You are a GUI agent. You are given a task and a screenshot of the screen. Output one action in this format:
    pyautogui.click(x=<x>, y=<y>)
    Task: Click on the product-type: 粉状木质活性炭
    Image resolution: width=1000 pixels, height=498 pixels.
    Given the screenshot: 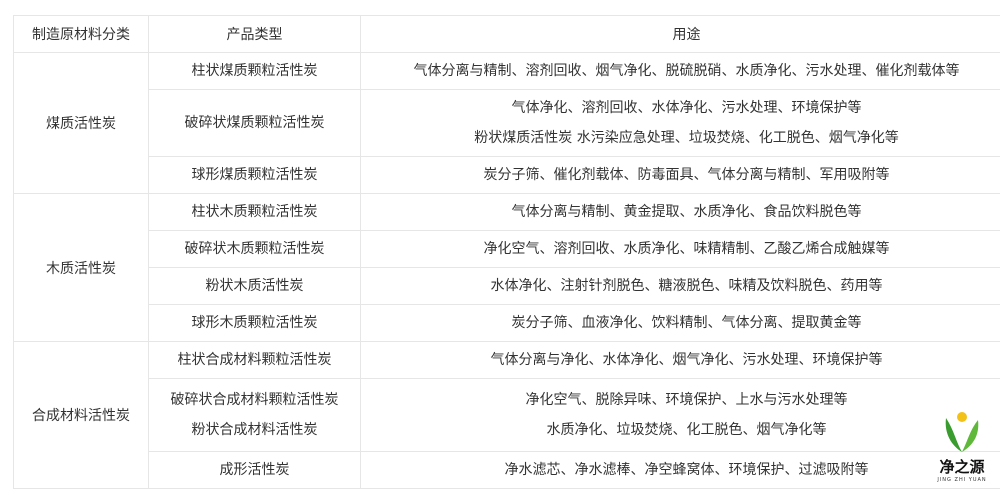 What is the action you would take?
    pyautogui.click(x=254, y=286)
    